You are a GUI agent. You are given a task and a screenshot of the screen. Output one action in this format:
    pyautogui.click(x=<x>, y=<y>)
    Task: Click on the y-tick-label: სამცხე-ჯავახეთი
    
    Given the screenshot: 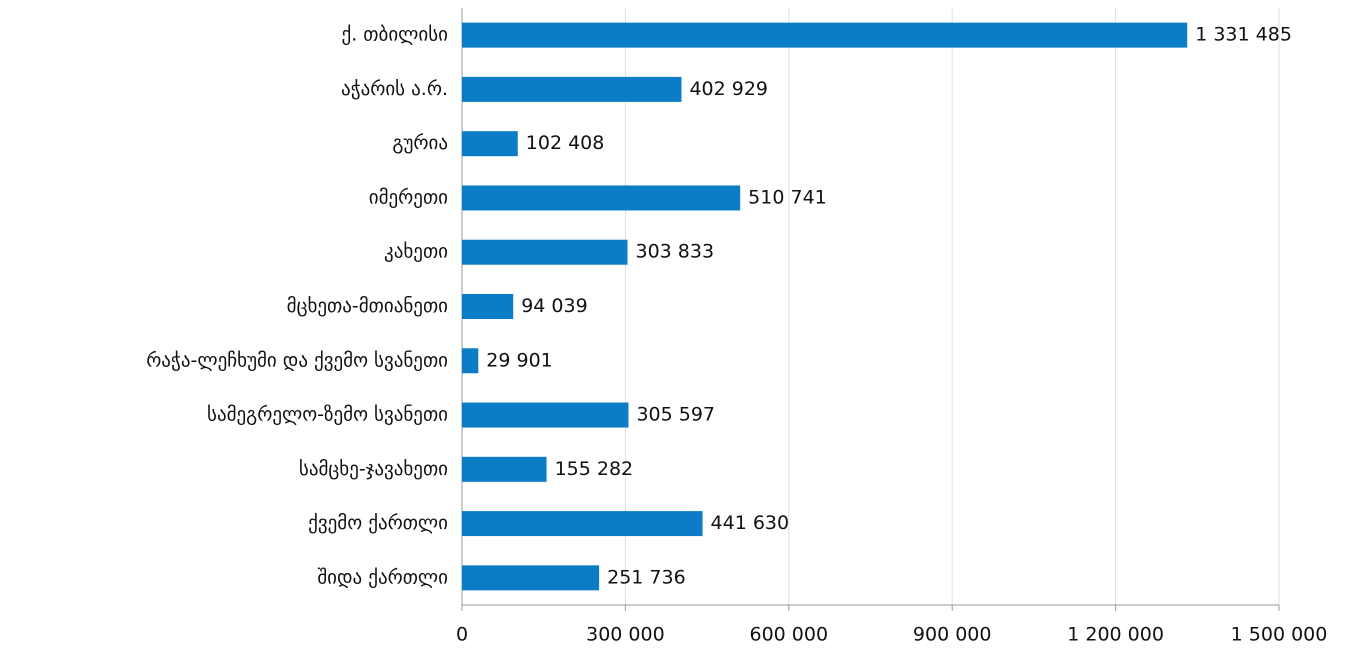 What is the action you would take?
    pyautogui.click(x=373, y=469)
    